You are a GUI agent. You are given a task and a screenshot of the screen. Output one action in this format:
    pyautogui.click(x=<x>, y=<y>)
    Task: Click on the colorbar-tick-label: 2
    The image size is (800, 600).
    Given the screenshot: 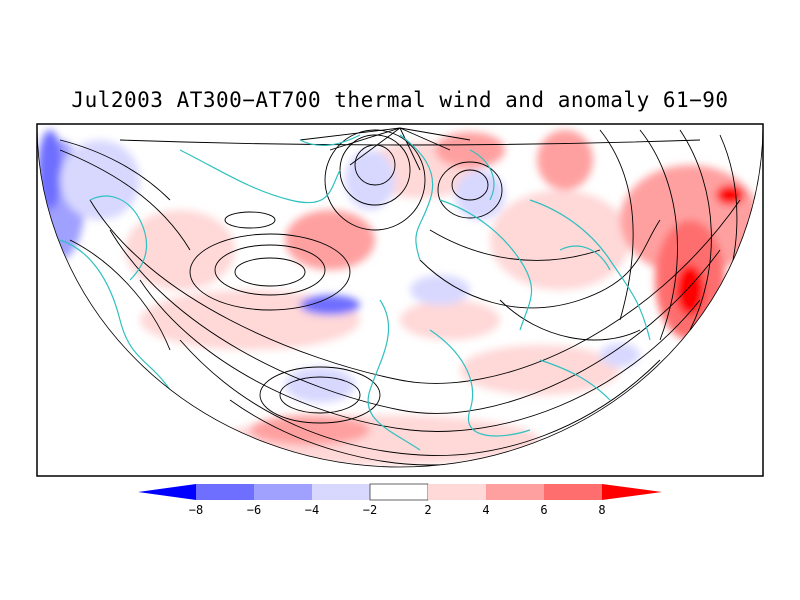 What is the action you would take?
    pyautogui.click(x=427, y=510)
    